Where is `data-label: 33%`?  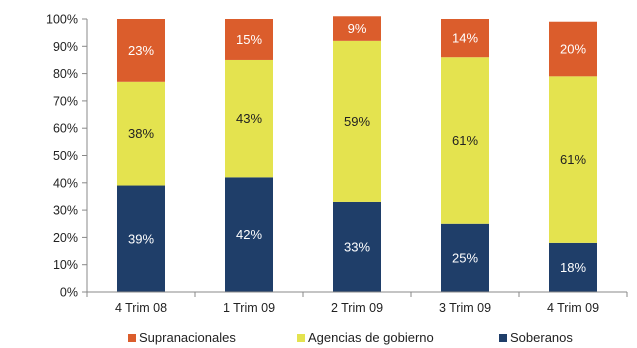
data-label: 33% is located at coordinates (357, 246).